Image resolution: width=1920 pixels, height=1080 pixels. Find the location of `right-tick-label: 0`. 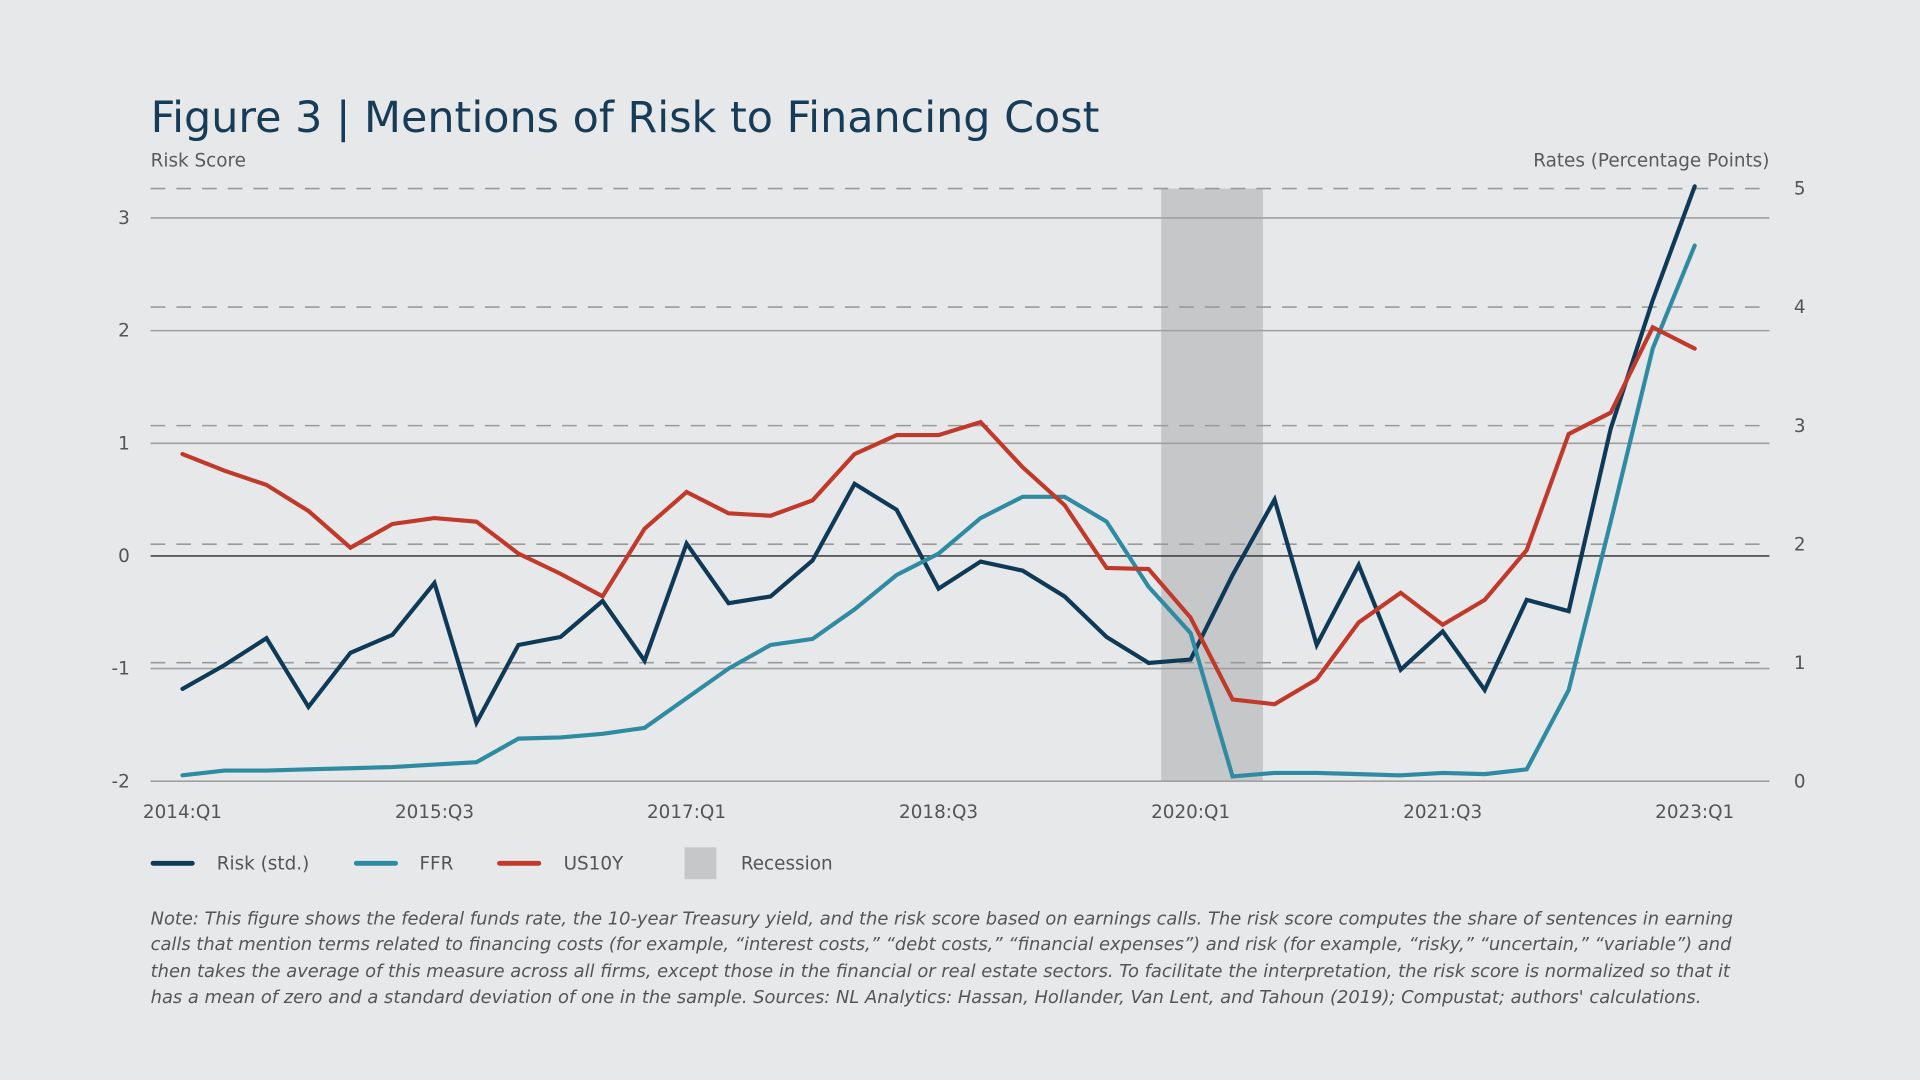

right-tick-label: 0 is located at coordinates (1800, 781).